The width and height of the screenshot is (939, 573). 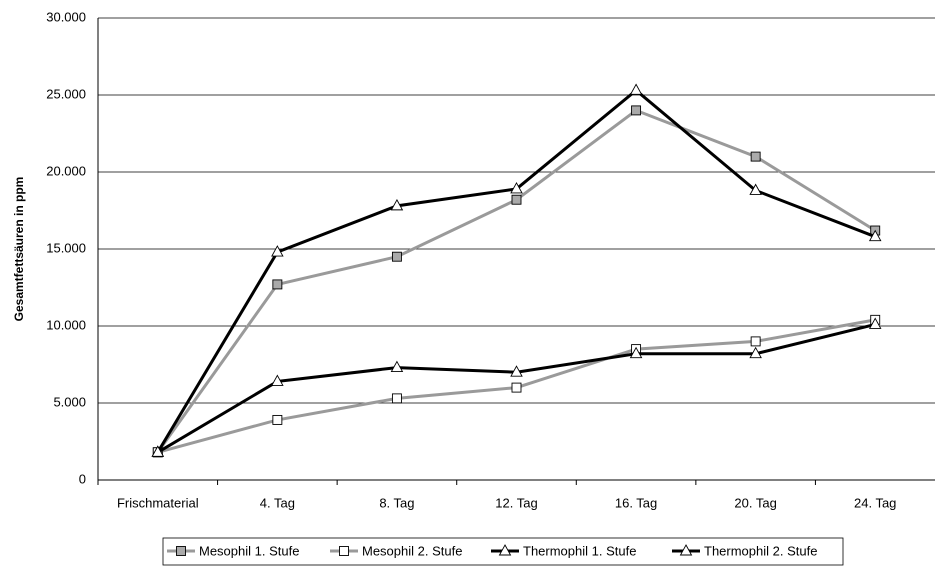 What do you see at coordinates (249, 550) in the screenshot?
I see `legend-label: Mesophil 1. Stufe` at bounding box center [249, 550].